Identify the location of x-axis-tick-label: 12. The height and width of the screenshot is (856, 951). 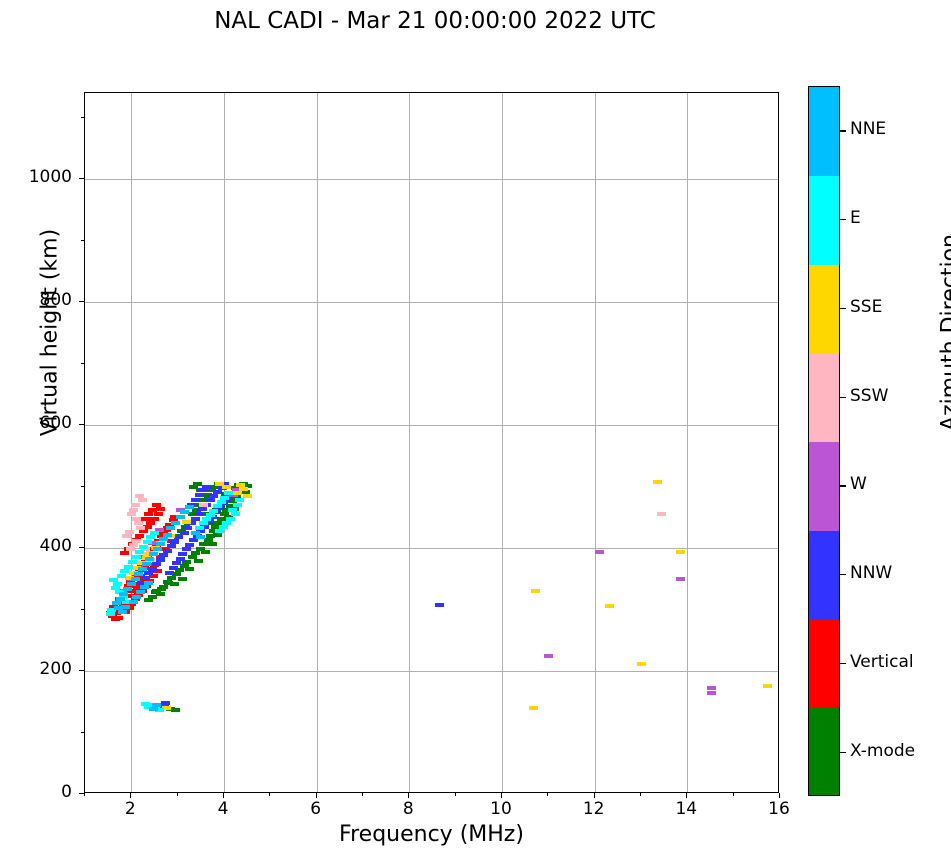
(593, 809).